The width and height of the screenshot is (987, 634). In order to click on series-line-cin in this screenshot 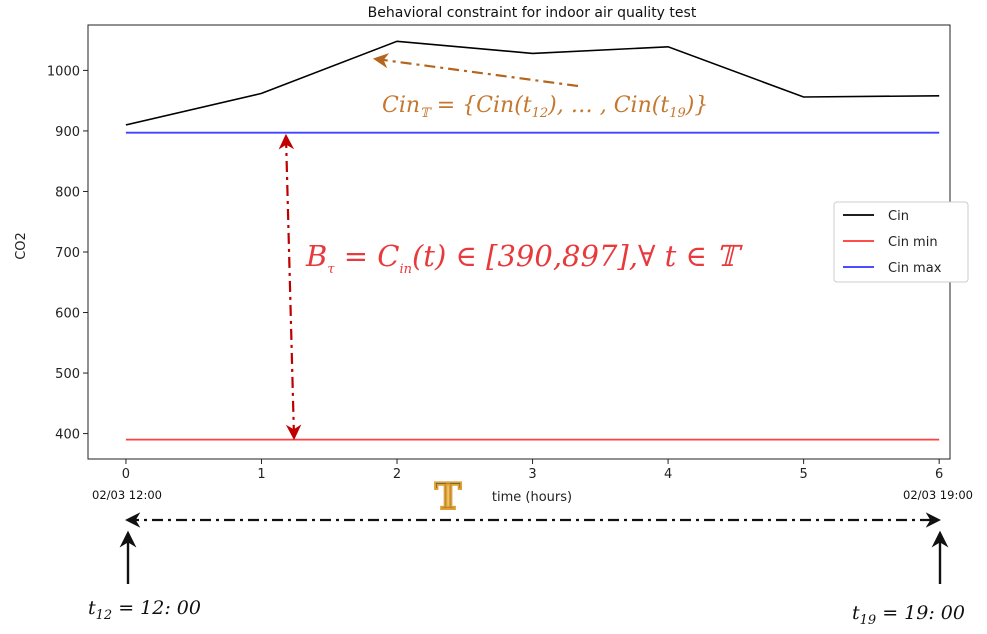, I will do `click(532, 83)`.